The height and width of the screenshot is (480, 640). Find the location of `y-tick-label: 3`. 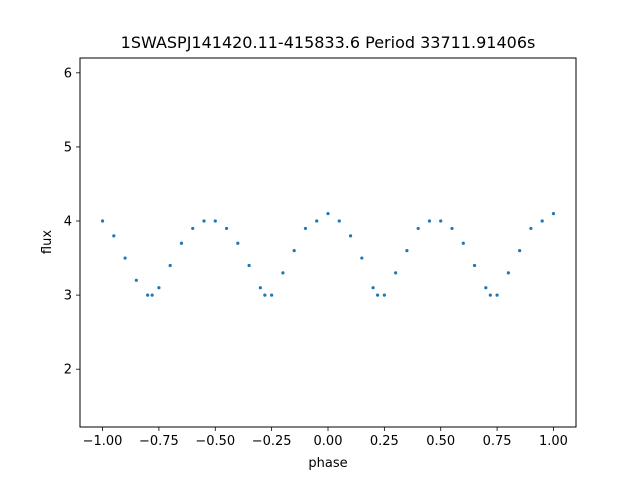

y-tick-label: 3 is located at coordinates (68, 296).